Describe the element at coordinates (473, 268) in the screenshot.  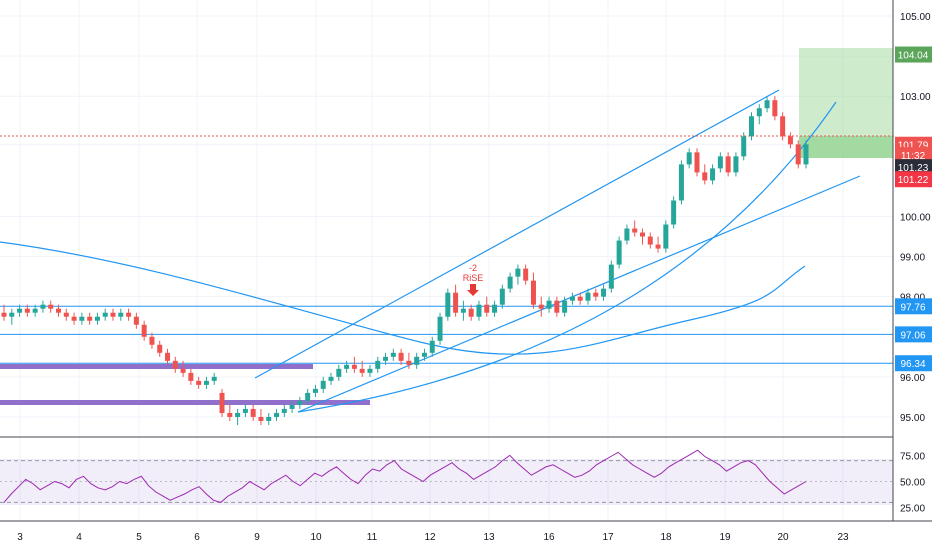
I see `annotation-count: -2` at that location.